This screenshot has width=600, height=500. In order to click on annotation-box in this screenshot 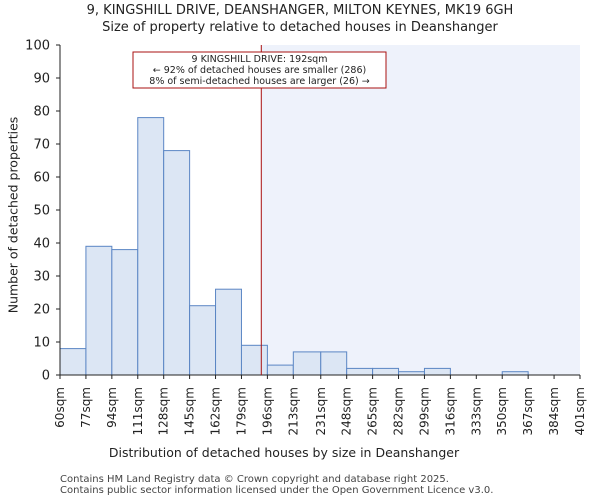, I will do `click(259, 70)`.